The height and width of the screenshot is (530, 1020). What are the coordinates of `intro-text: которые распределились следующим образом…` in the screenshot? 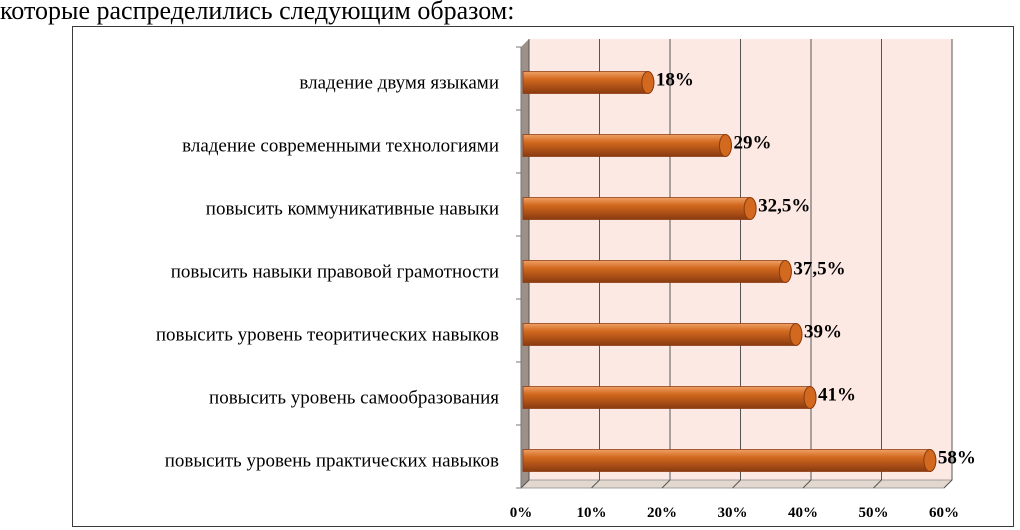 It's located at (257, 12).